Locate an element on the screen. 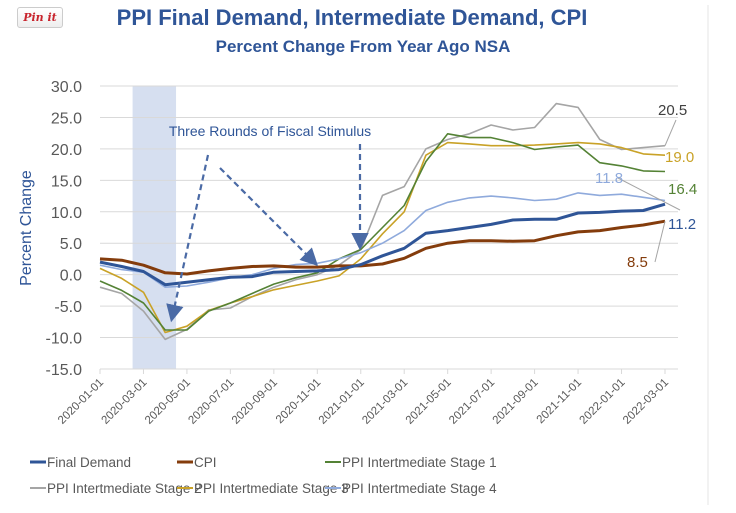  end-value-label: 11.2 is located at coordinates (682, 224).